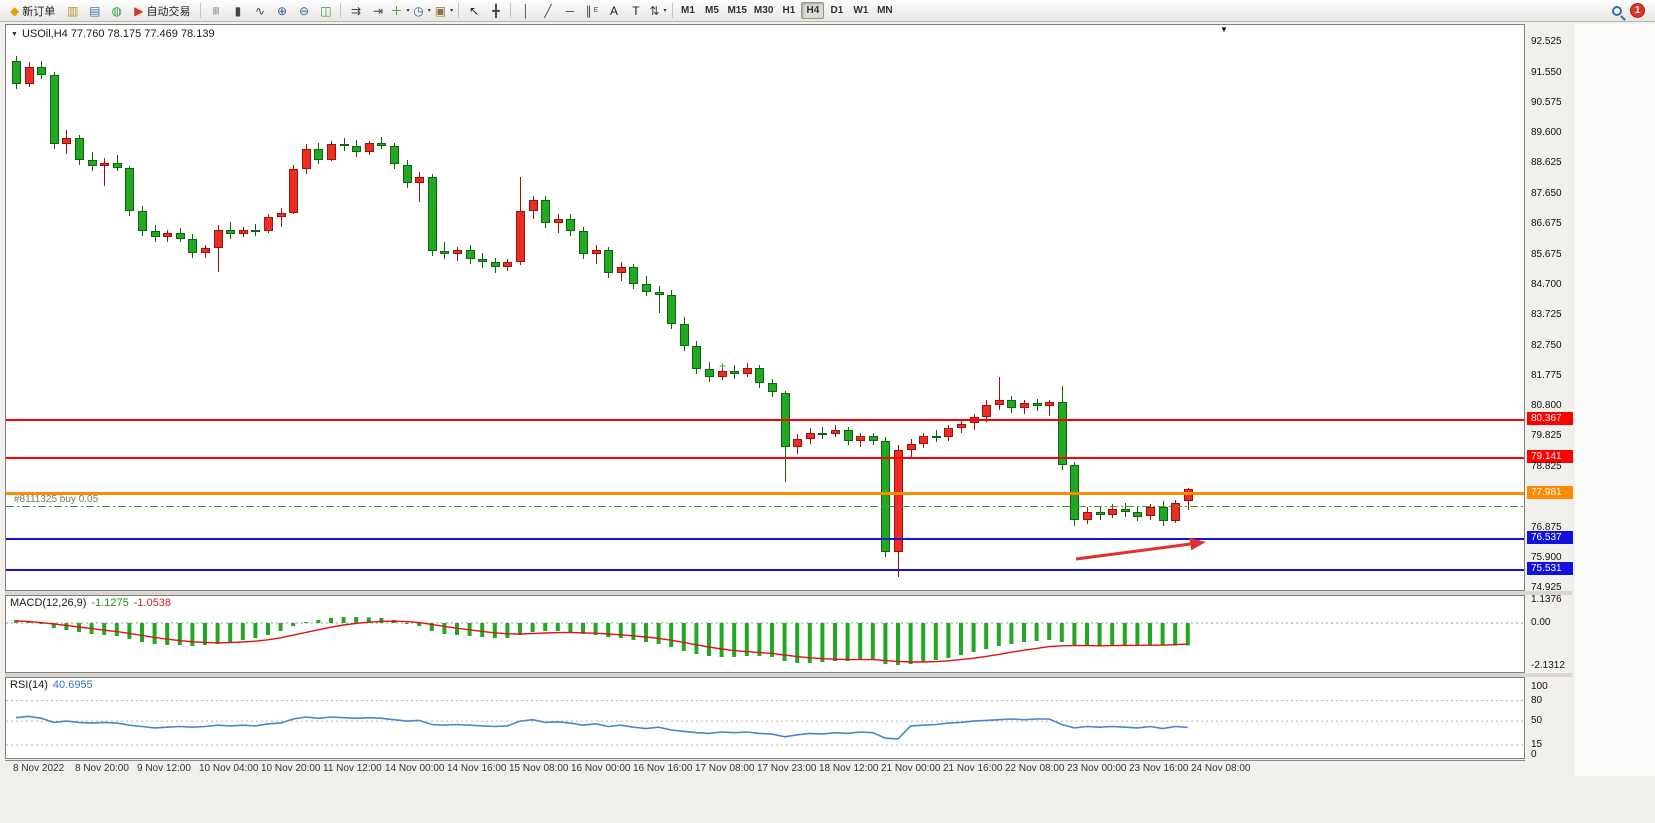 The width and height of the screenshot is (1655, 823). What do you see at coordinates (885, 10) in the screenshot?
I see `timeframe-mn: MN` at bounding box center [885, 10].